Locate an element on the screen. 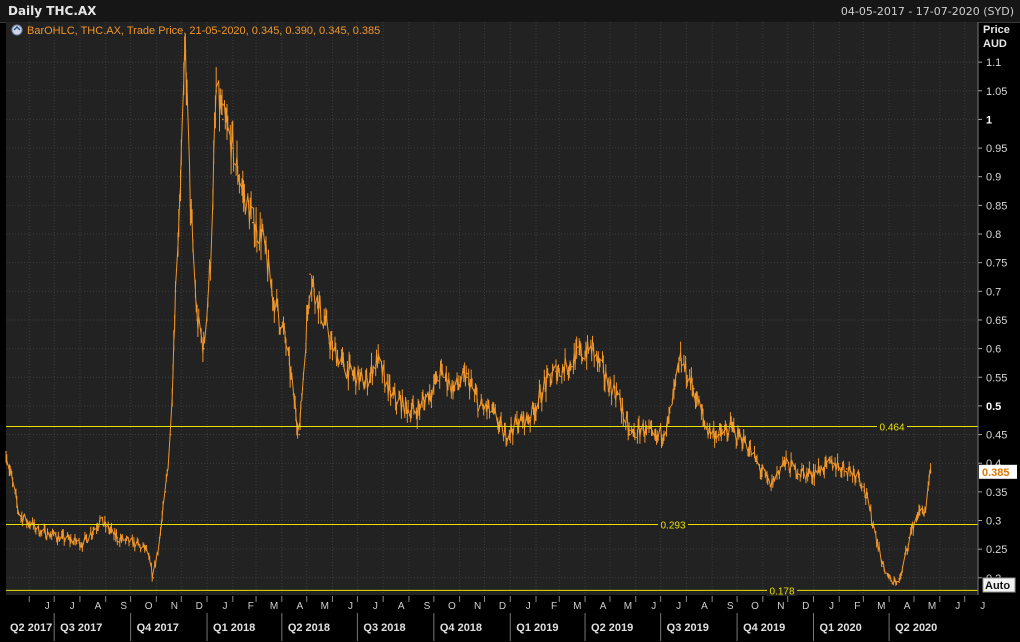  y-tick-label: 1.05 is located at coordinates (996, 92).